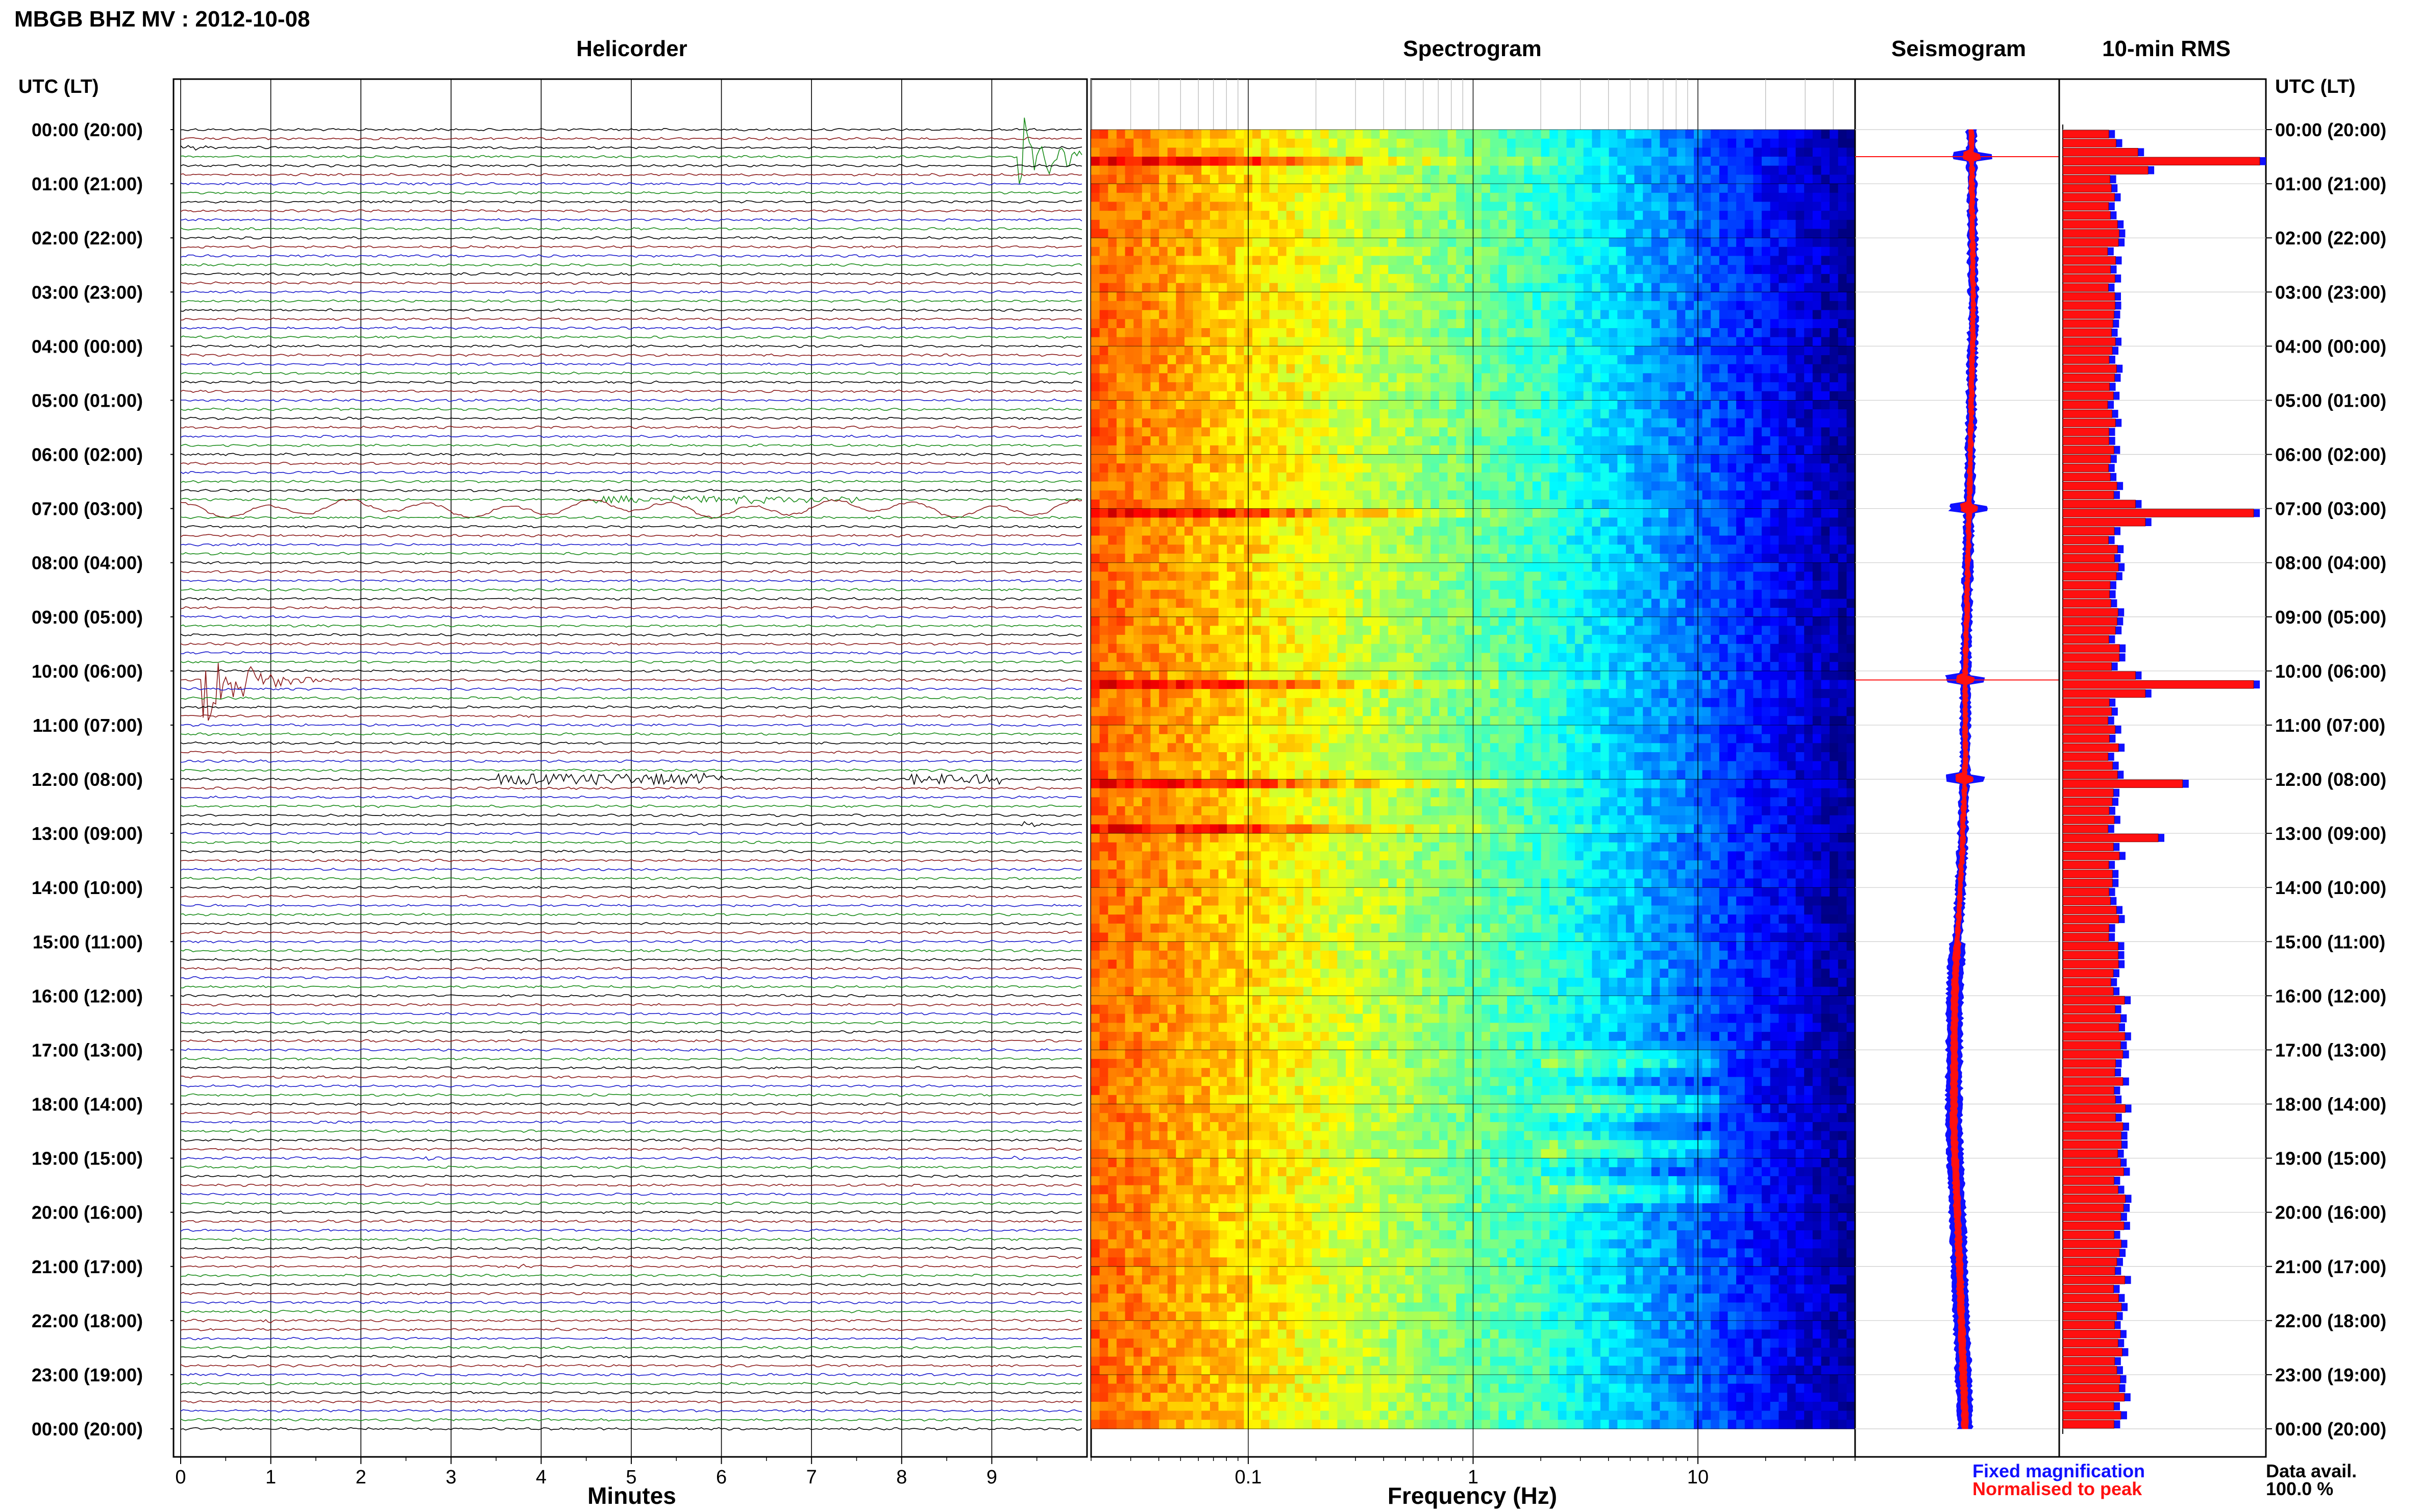 Image resolution: width=2419 pixels, height=1512 pixels. Describe the element at coordinates (87, 509) in the screenshot. I see `time-label-left: 07:00 (03:00)` at that location.